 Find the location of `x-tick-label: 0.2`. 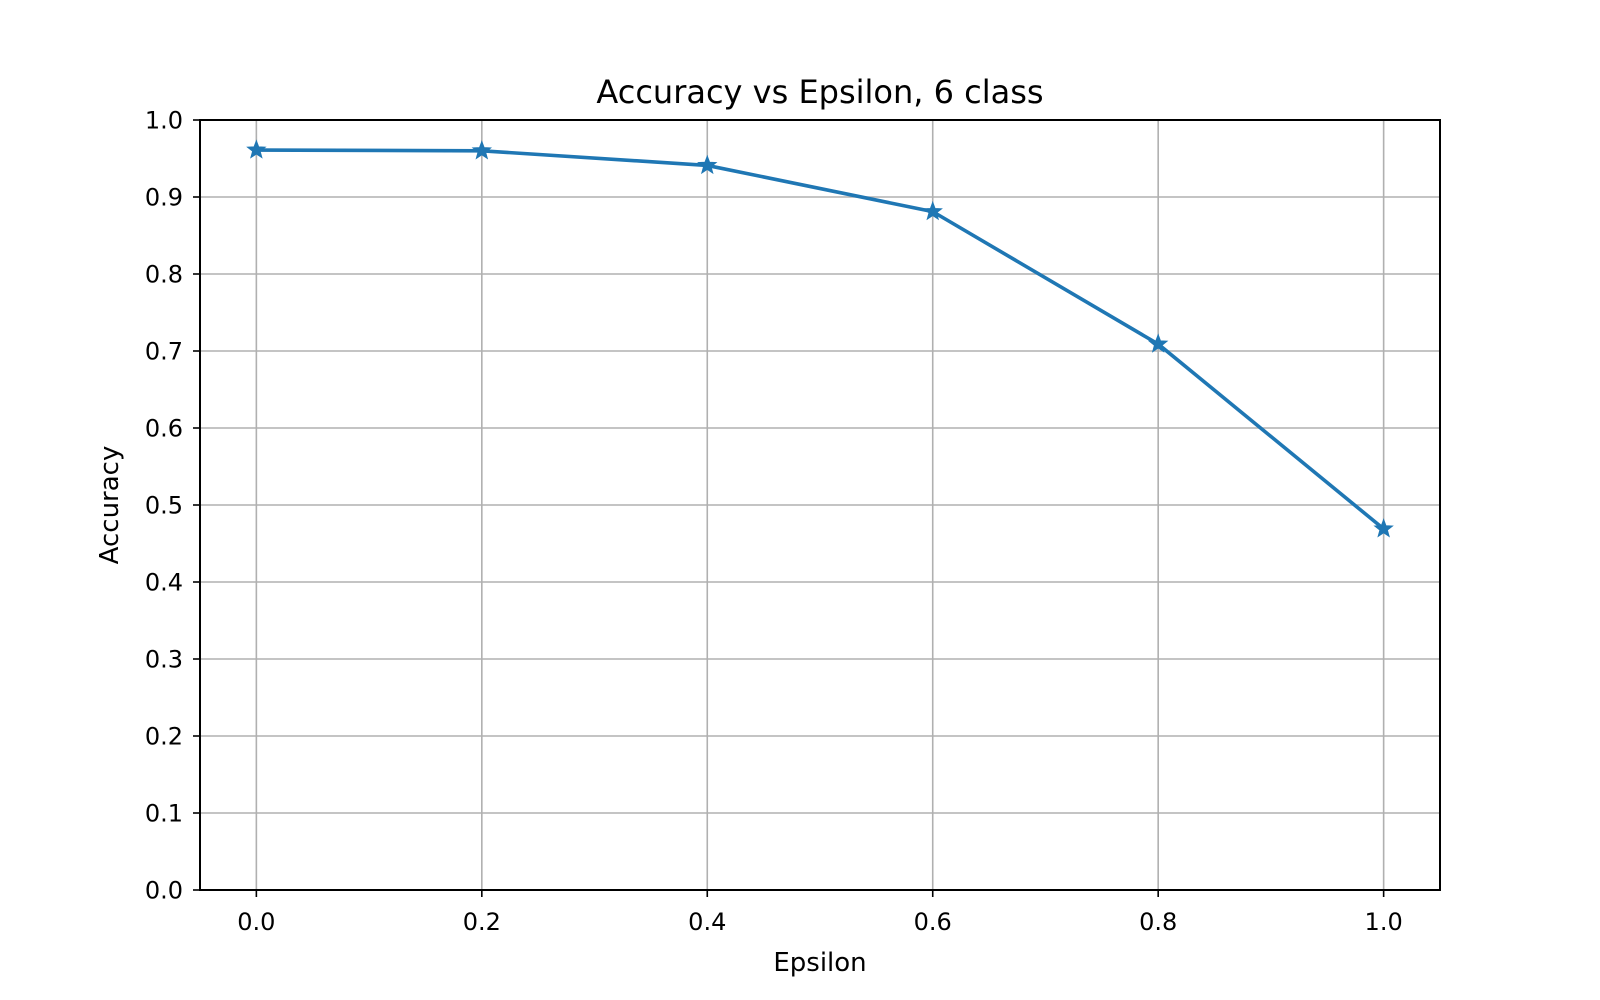

x-tick-label: 0.2 is located at coordinates (482, 922).